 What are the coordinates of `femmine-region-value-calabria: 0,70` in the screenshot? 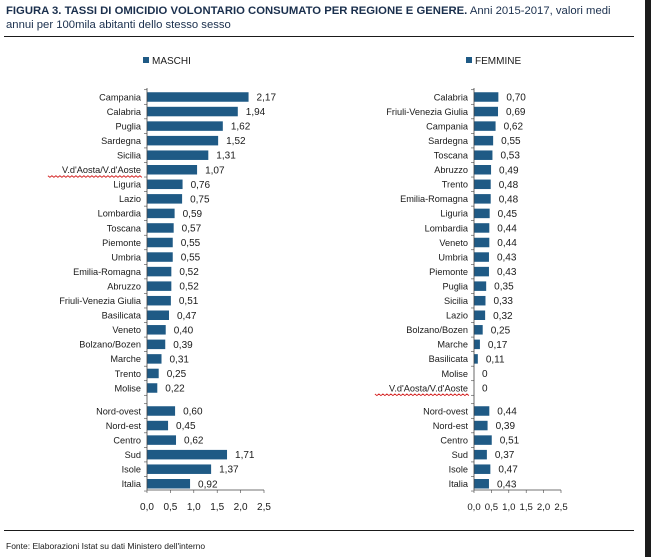 It's located at (516, 98).